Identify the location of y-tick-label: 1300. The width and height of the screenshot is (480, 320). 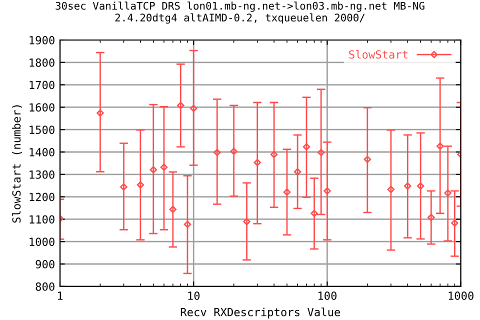
(42, 174).